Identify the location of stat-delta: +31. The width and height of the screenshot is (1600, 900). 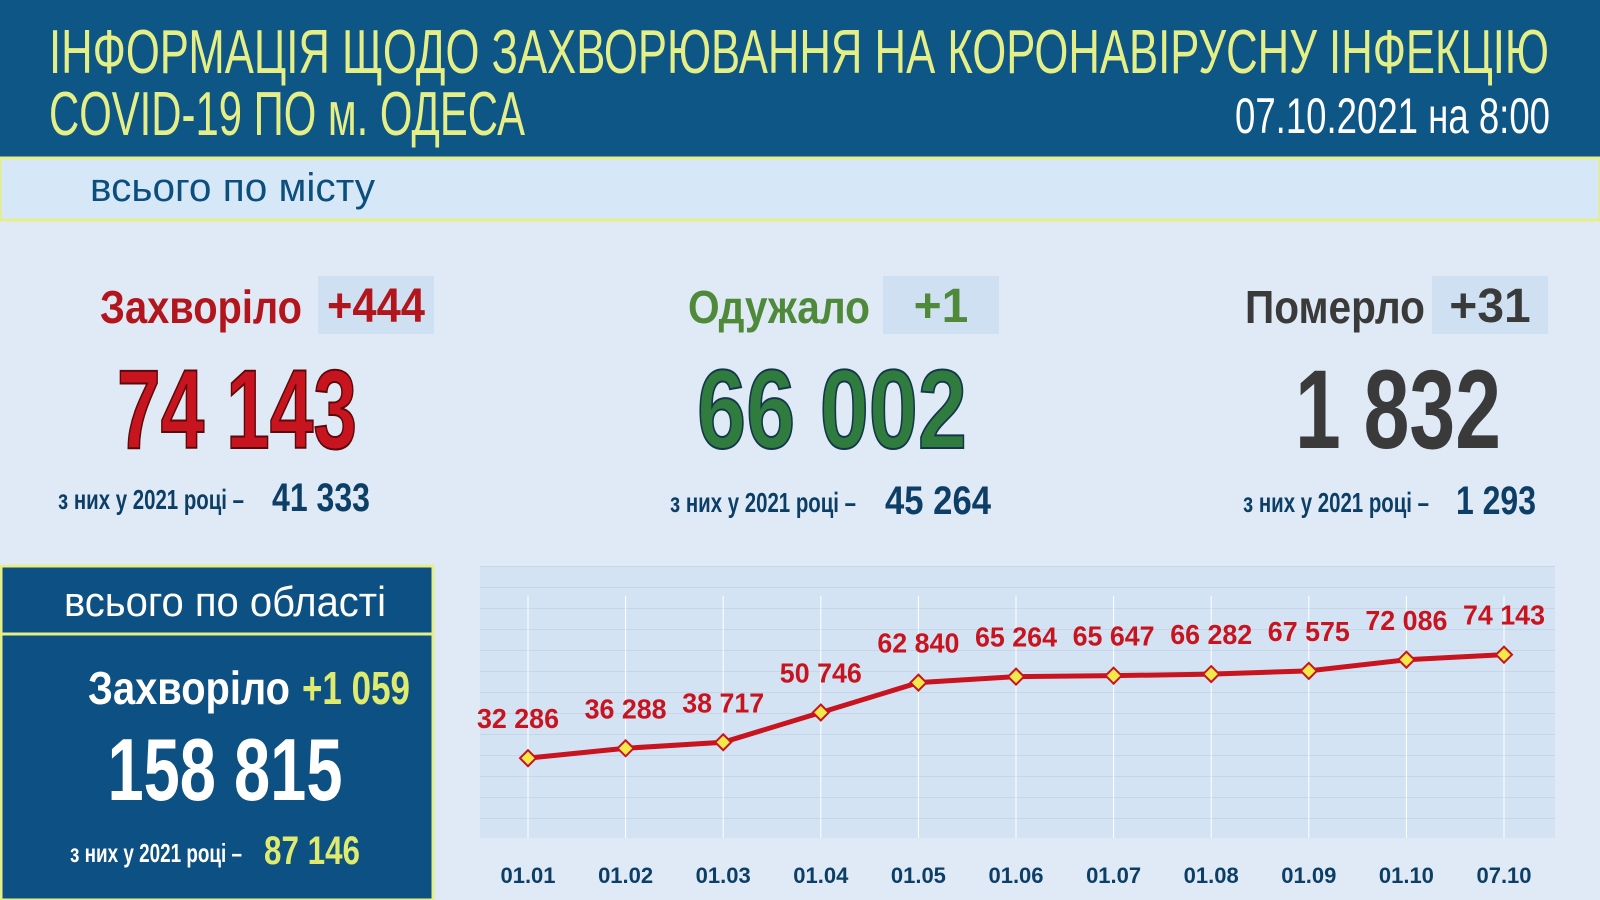
(1489, 306).